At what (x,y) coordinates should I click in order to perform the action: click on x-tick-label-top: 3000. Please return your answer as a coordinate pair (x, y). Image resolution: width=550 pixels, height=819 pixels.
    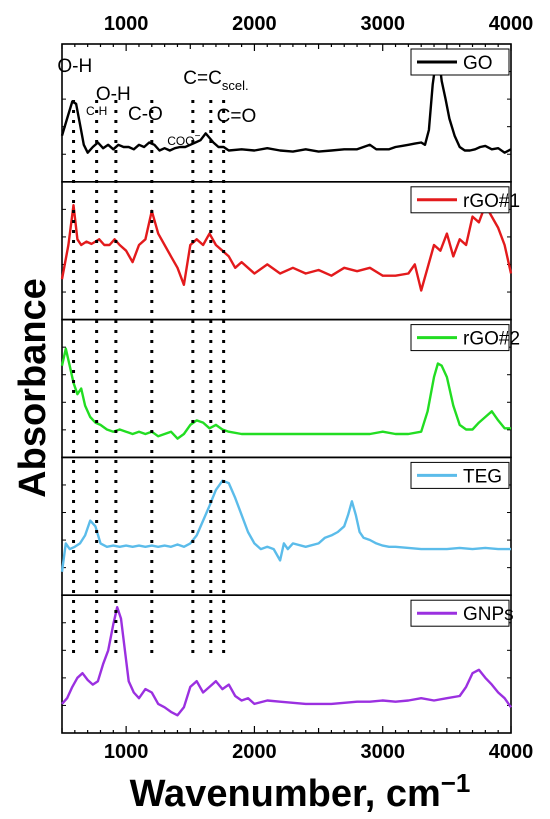
    Looking at the image, I should click on (382, 24).